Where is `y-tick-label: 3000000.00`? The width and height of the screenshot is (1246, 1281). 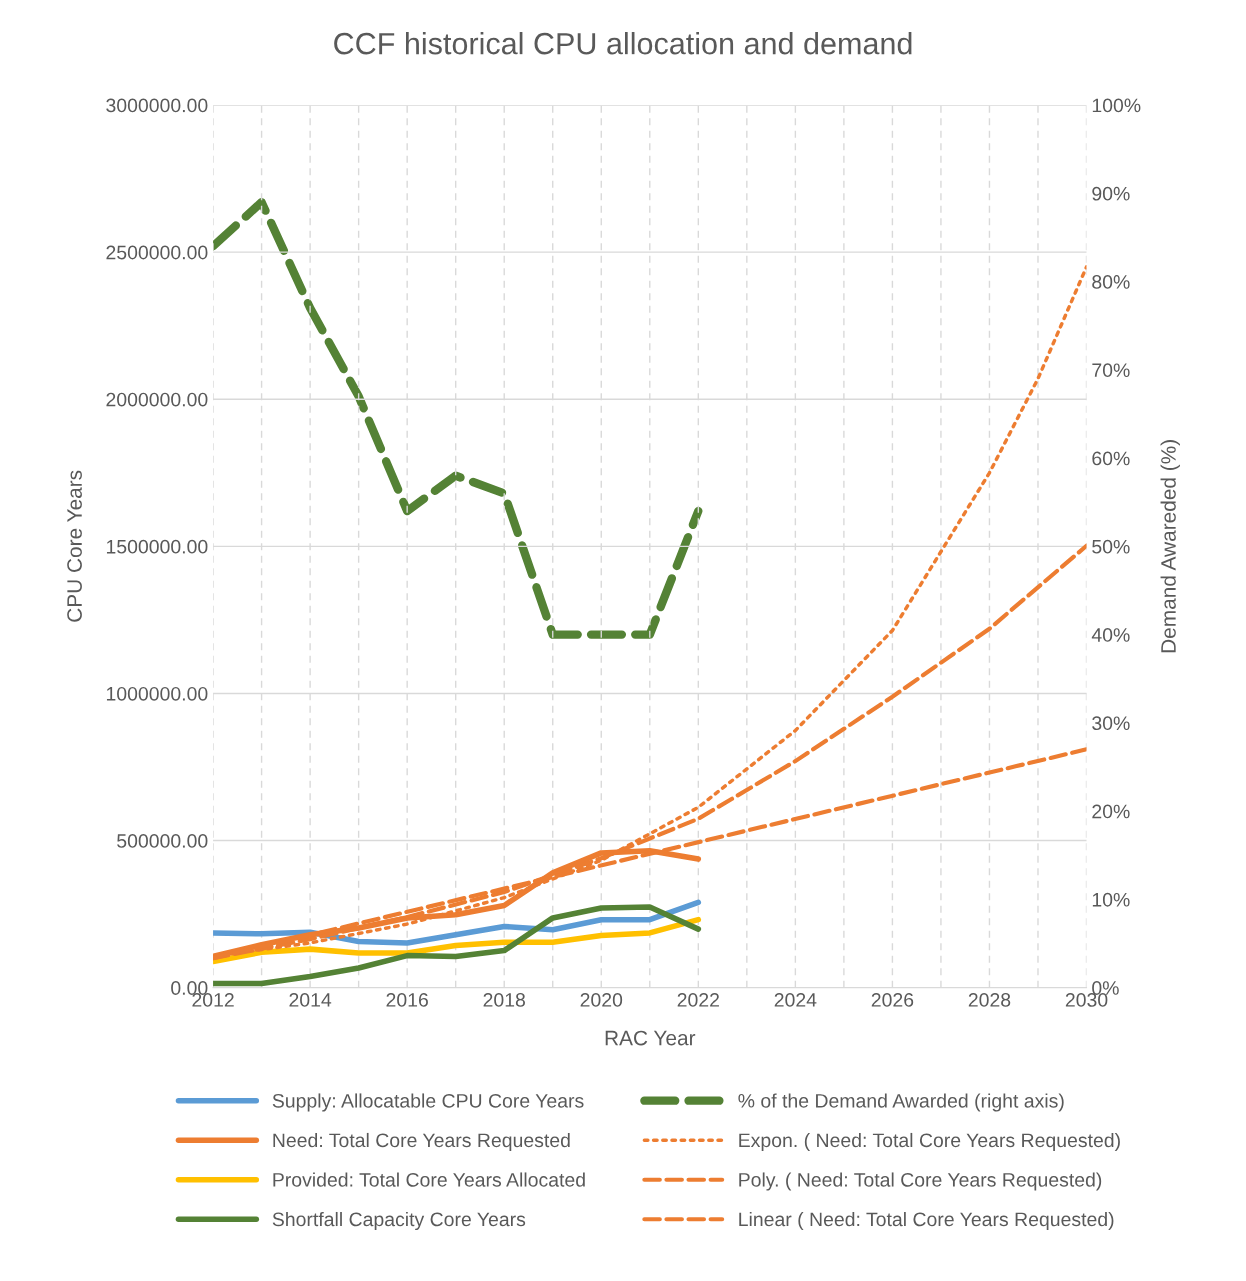 y-tick-label: 3000000.00 is located at coordinates (157, 105).